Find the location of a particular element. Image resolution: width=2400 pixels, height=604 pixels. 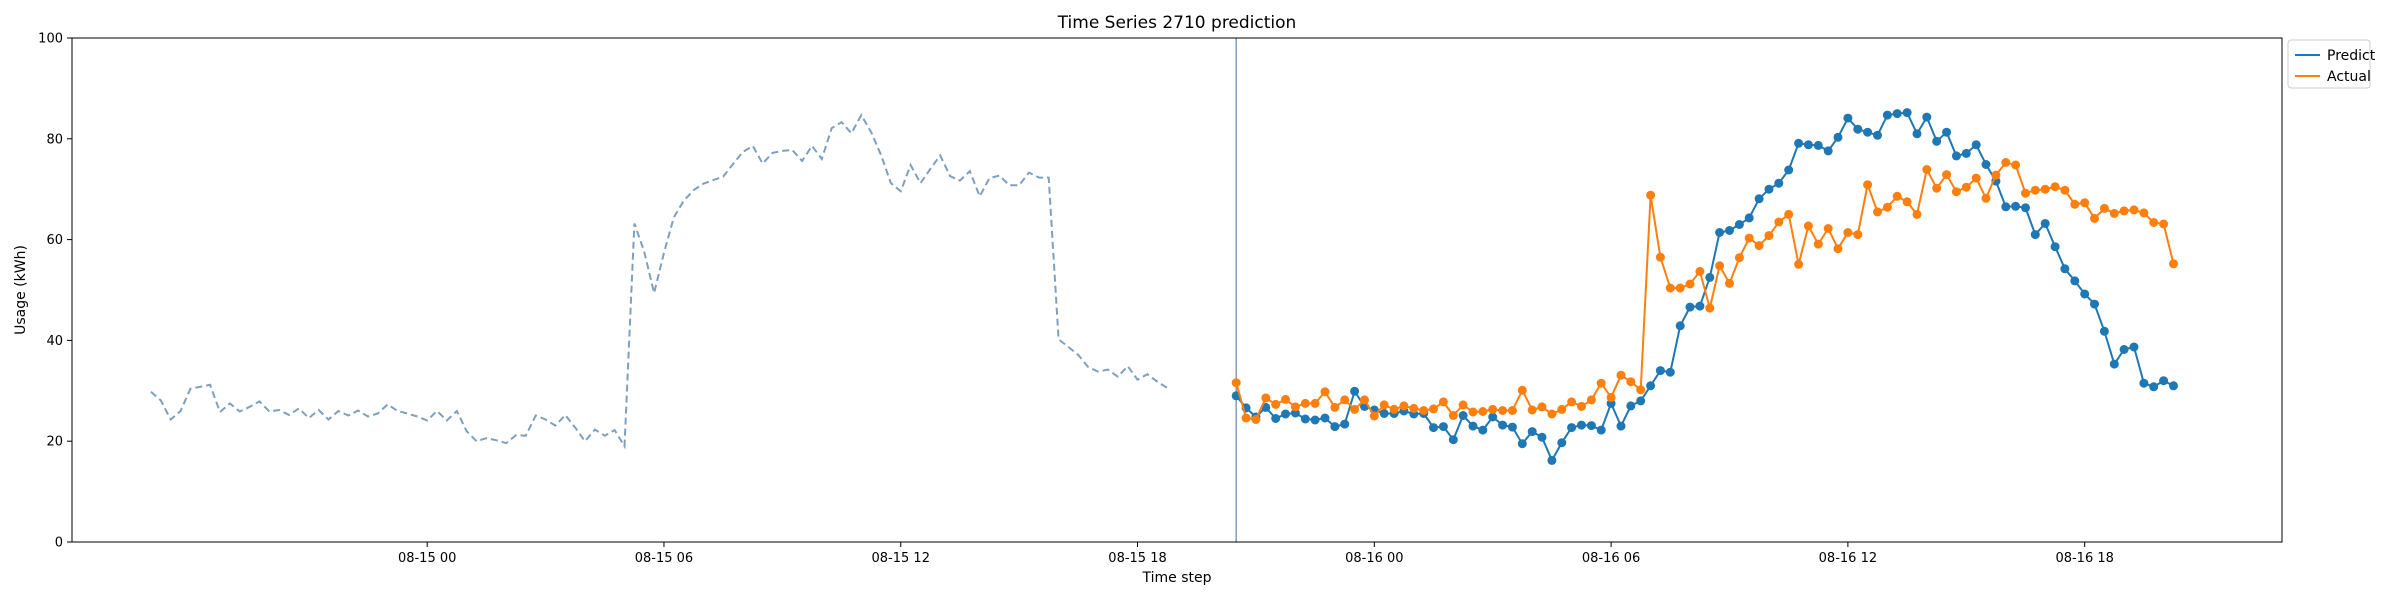

x-axis-label: Time step is located at coordinates (1177, 578).